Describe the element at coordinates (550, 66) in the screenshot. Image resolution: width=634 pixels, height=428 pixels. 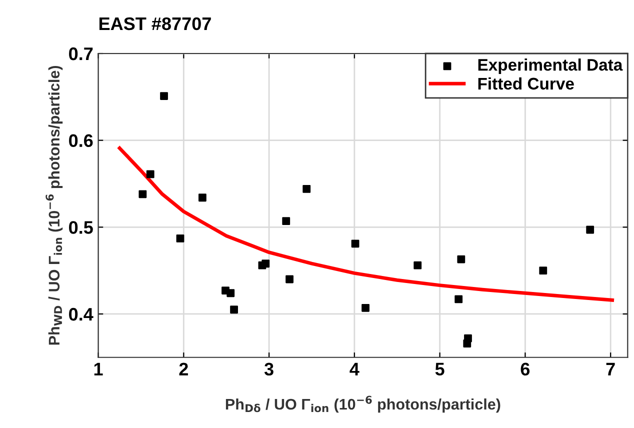
I see `legend-label: Experimental Data` at that location.